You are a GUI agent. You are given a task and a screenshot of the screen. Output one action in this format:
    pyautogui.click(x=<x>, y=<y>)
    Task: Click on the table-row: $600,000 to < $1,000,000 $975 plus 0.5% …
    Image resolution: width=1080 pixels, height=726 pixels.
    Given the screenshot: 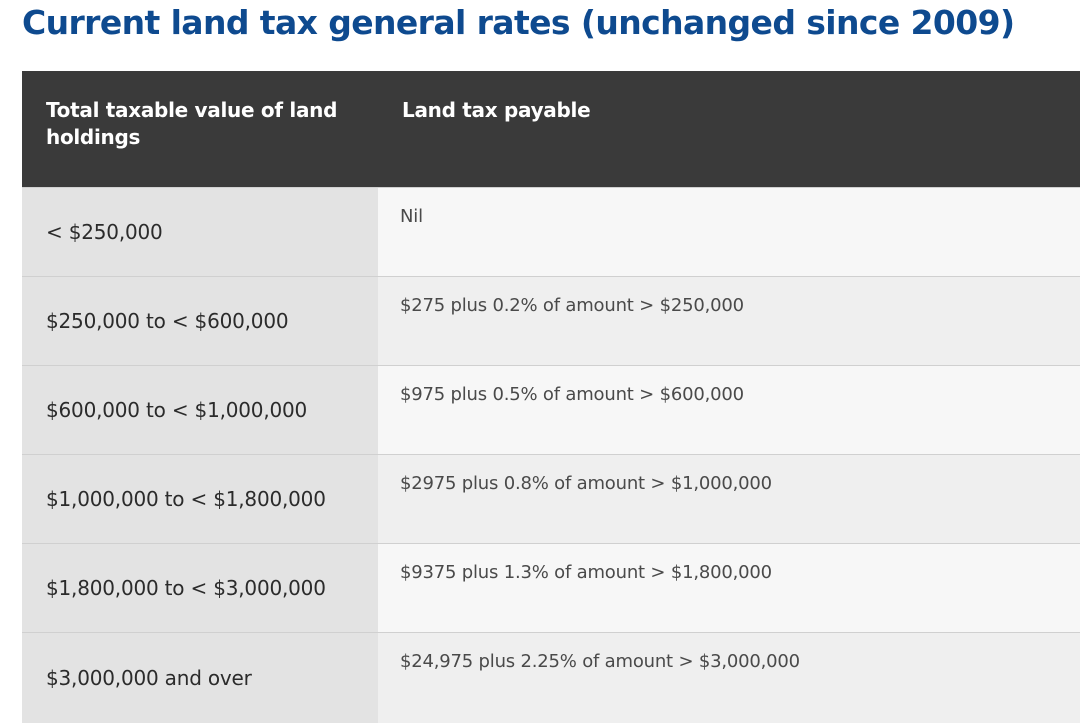 What is the action you would take?
    pyautogui.click(x=551, y=409)
    